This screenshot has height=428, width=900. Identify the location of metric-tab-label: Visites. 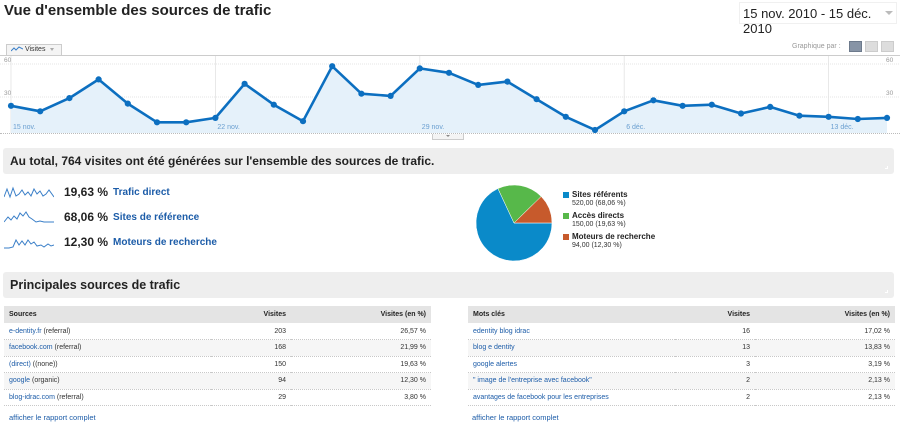
(35, 49).